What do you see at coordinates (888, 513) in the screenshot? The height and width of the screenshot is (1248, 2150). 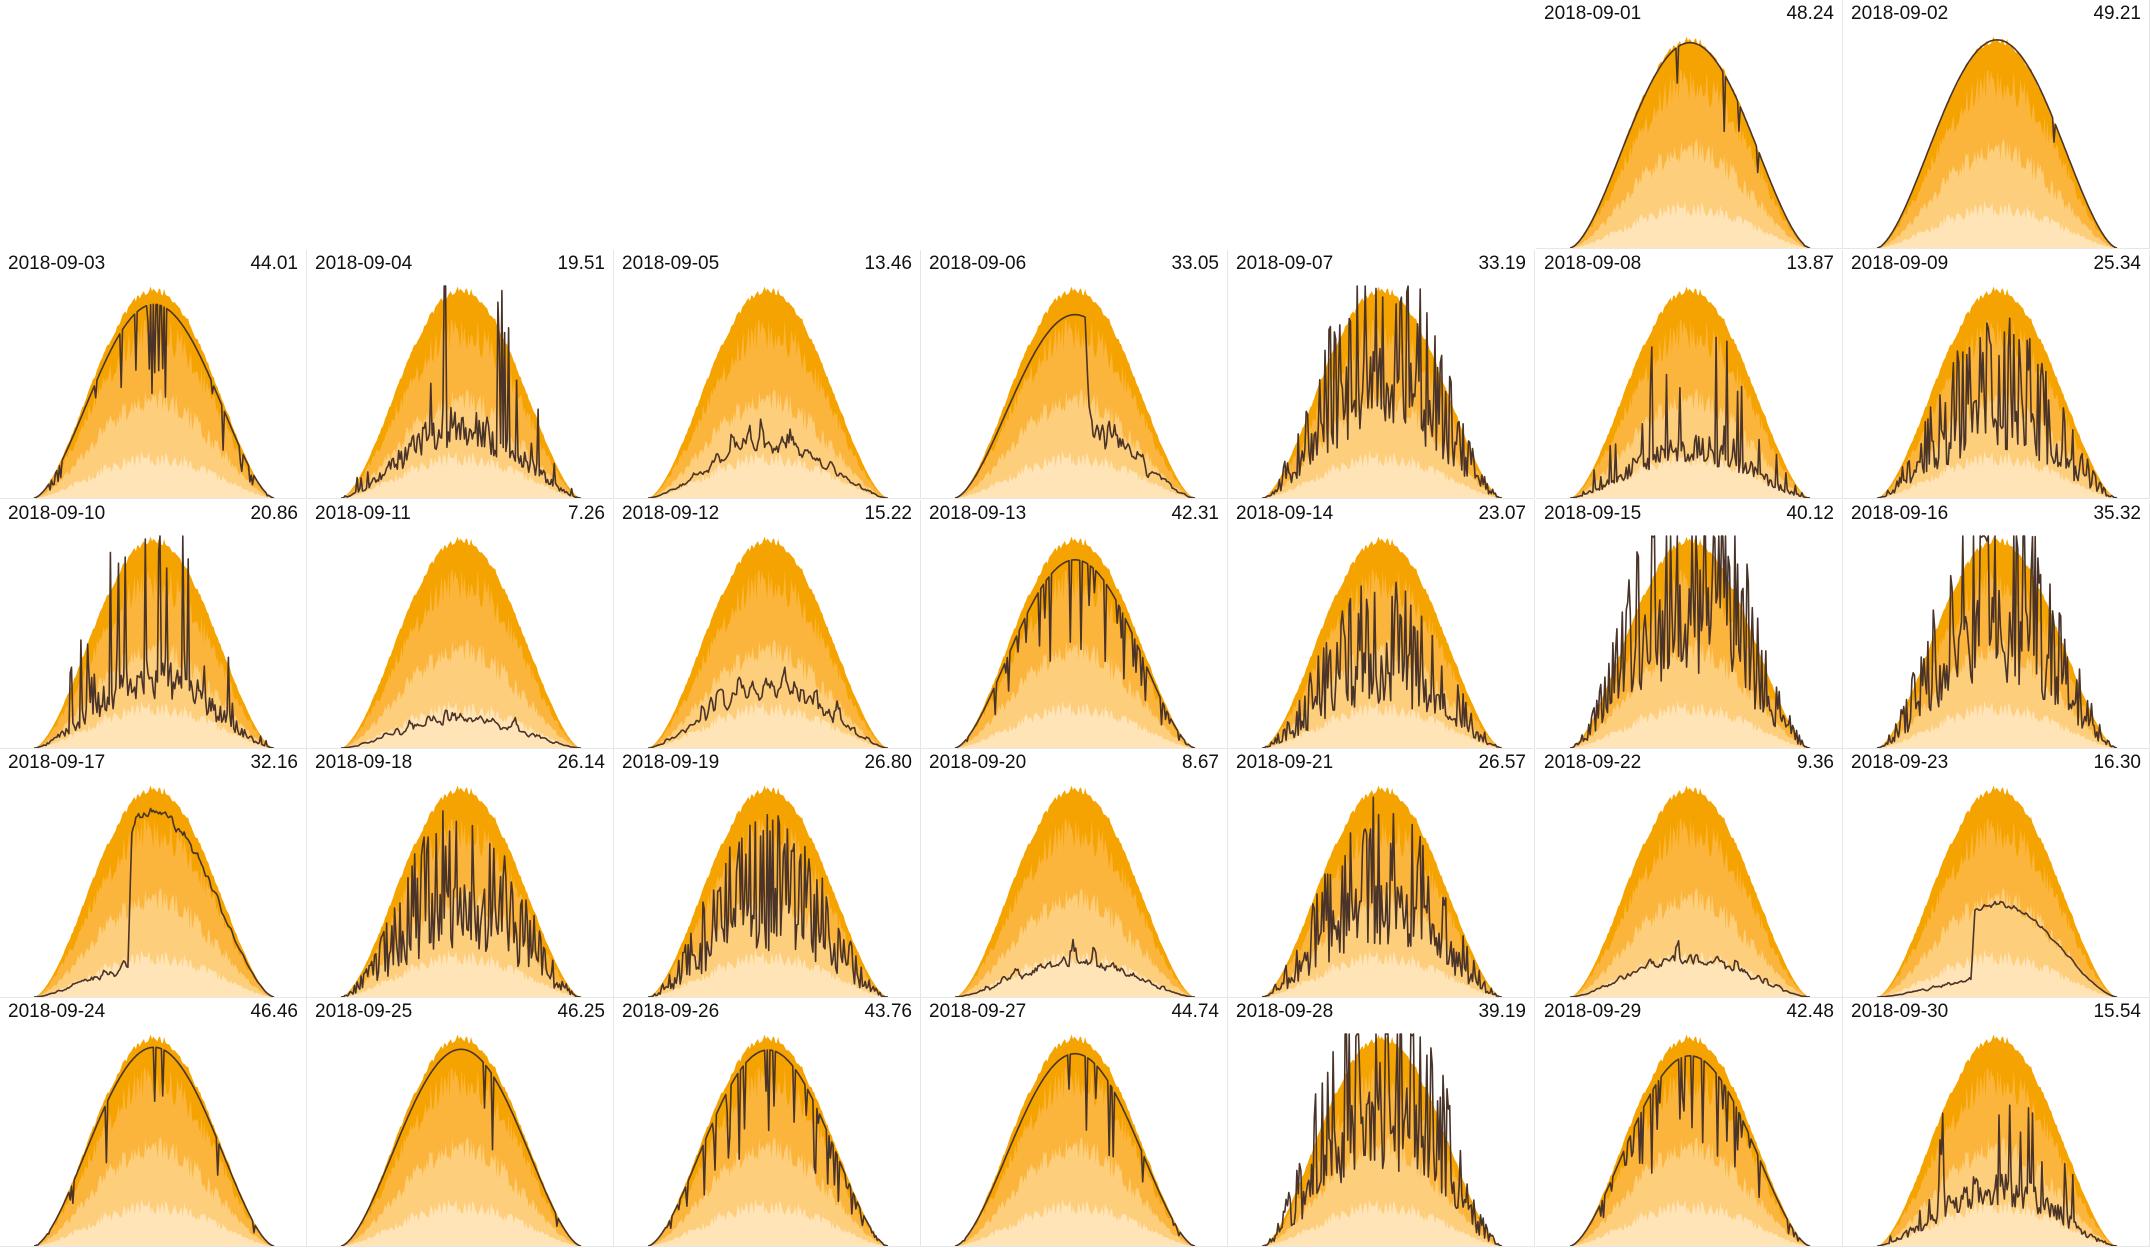 I see `day-total-value: 15.22` at bounding box center [888, 513].